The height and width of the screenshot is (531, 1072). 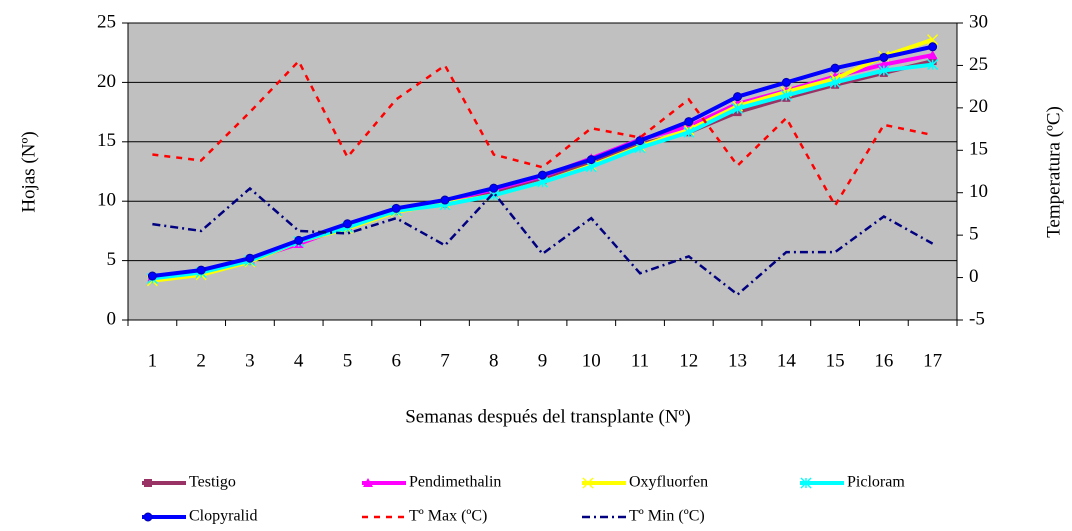 I want to click on x-tick-label: 15, so click(x=835, y=360).